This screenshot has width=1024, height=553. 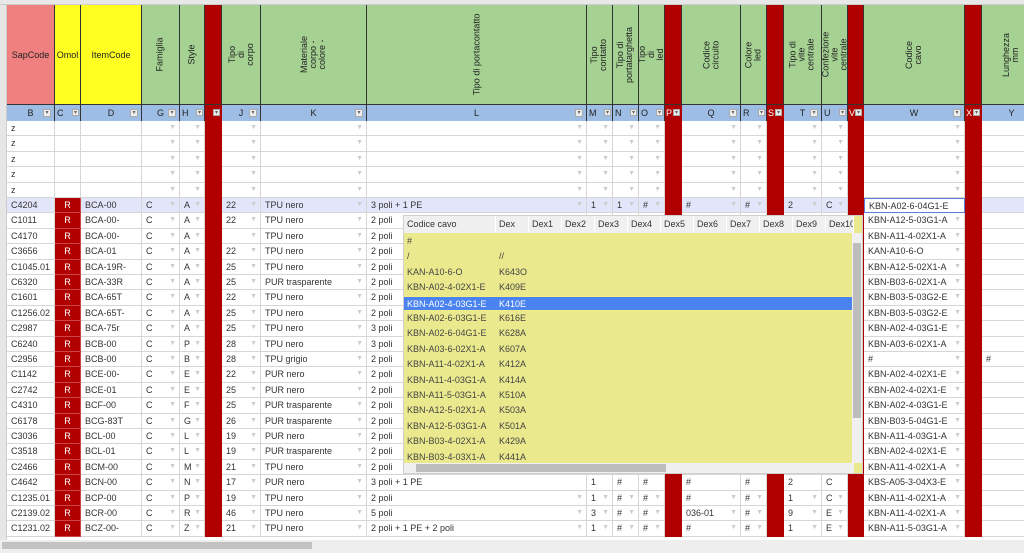 What do you see at coordinates (111, 498) in the screenshot?
I see `cell-d: BCP-00` at bounding box center [111, 498].